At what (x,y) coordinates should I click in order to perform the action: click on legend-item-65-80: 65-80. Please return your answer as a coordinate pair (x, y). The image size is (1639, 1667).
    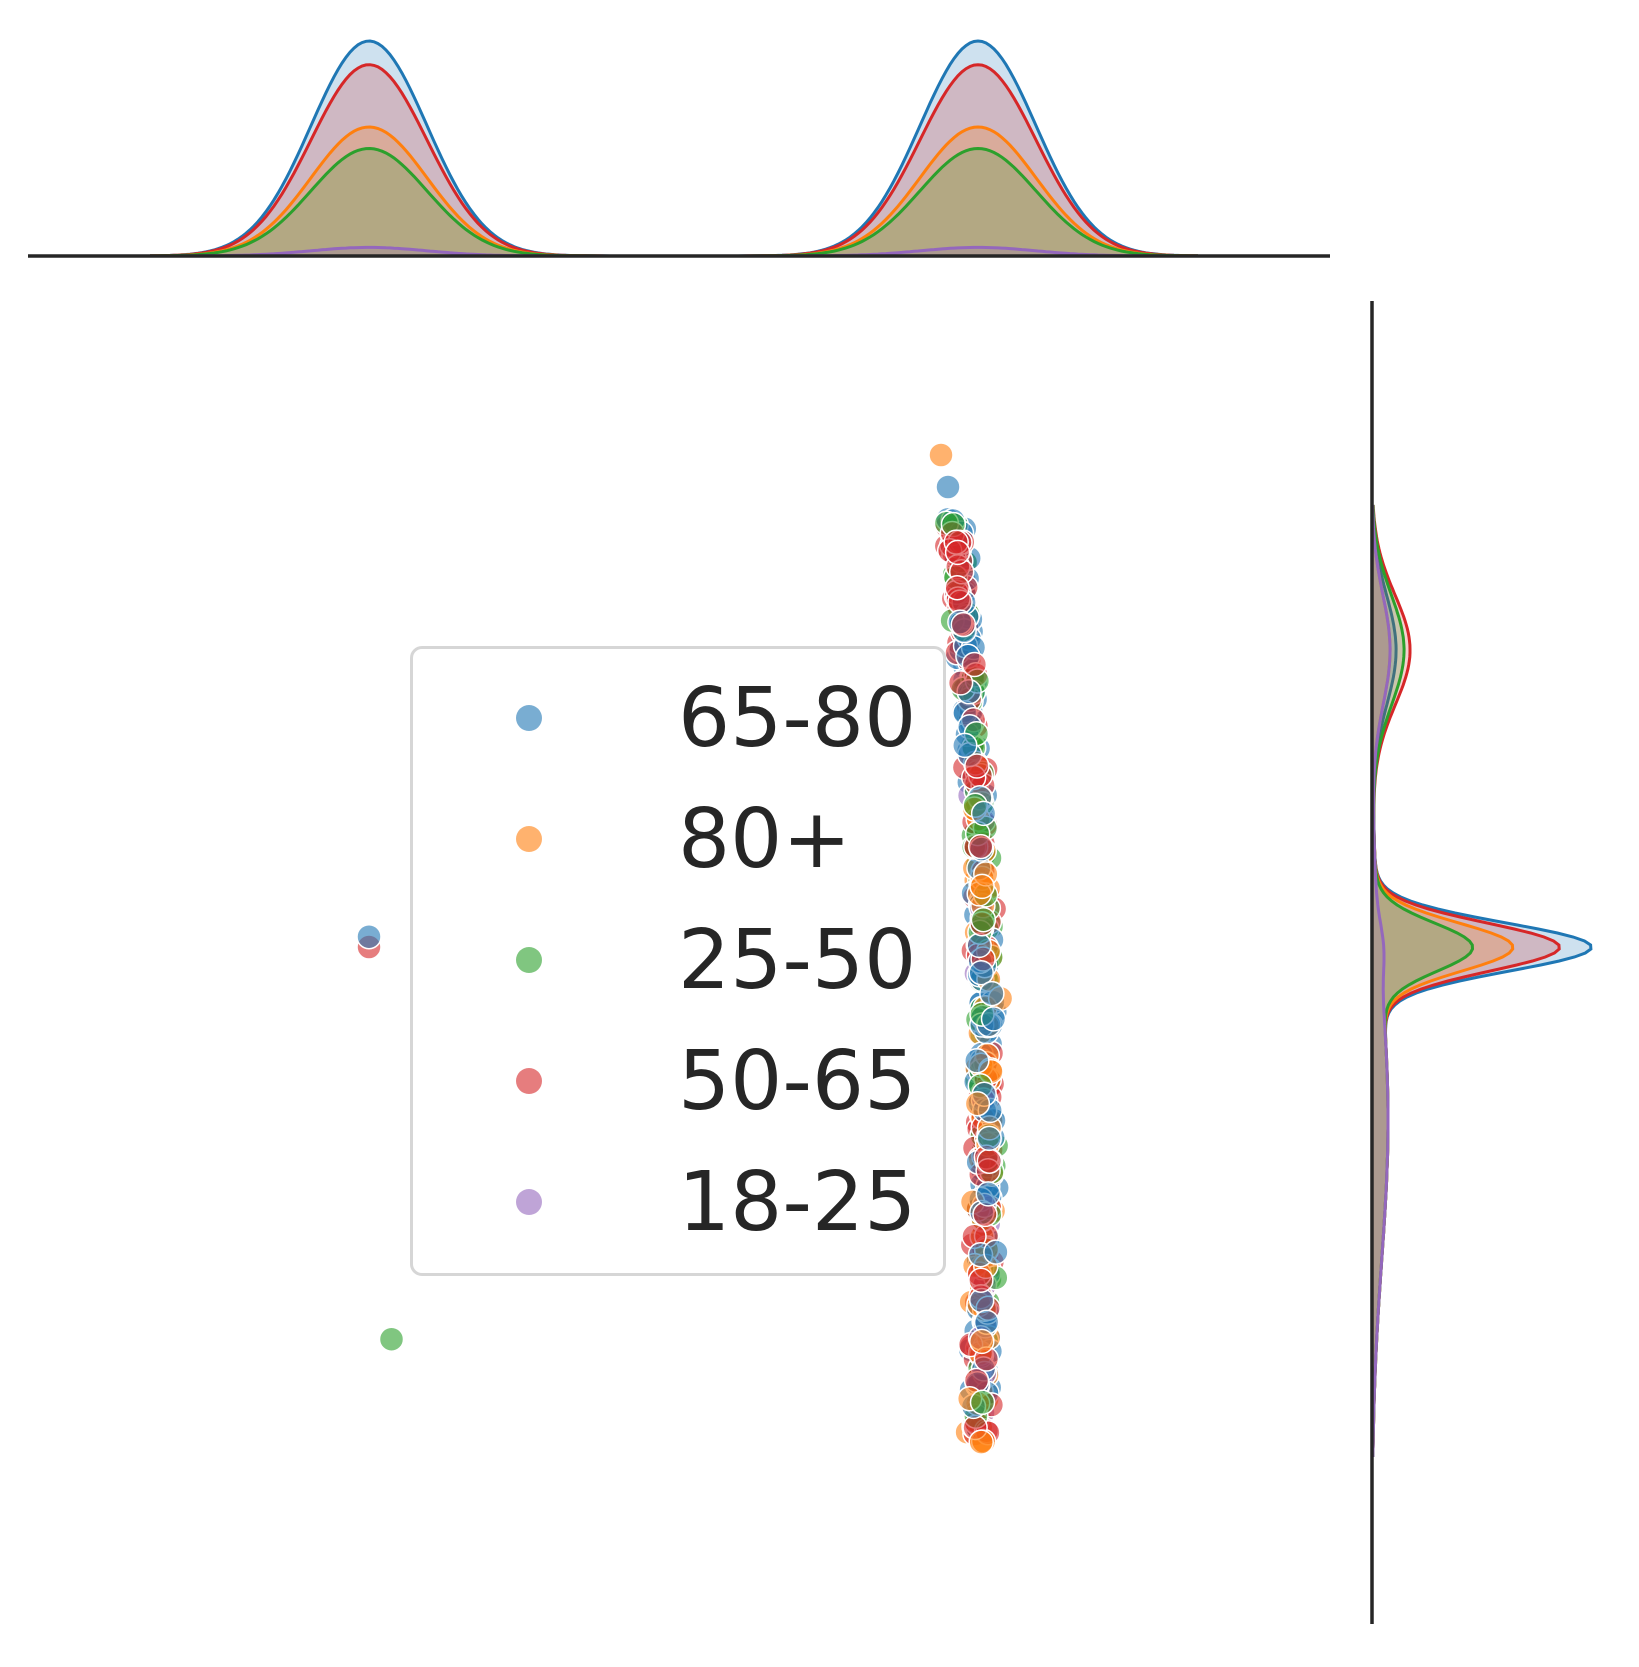
    Looking at the image, I should click on (678, 719).